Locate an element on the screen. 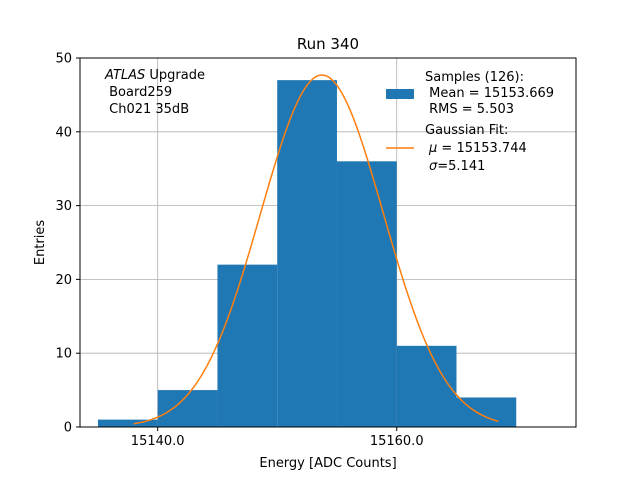 The width and height of the screenshot is (640, 480). annotation-box: ATLAS Upgrade Board259 Ch021 35dB is located at coordinates (154, 92).